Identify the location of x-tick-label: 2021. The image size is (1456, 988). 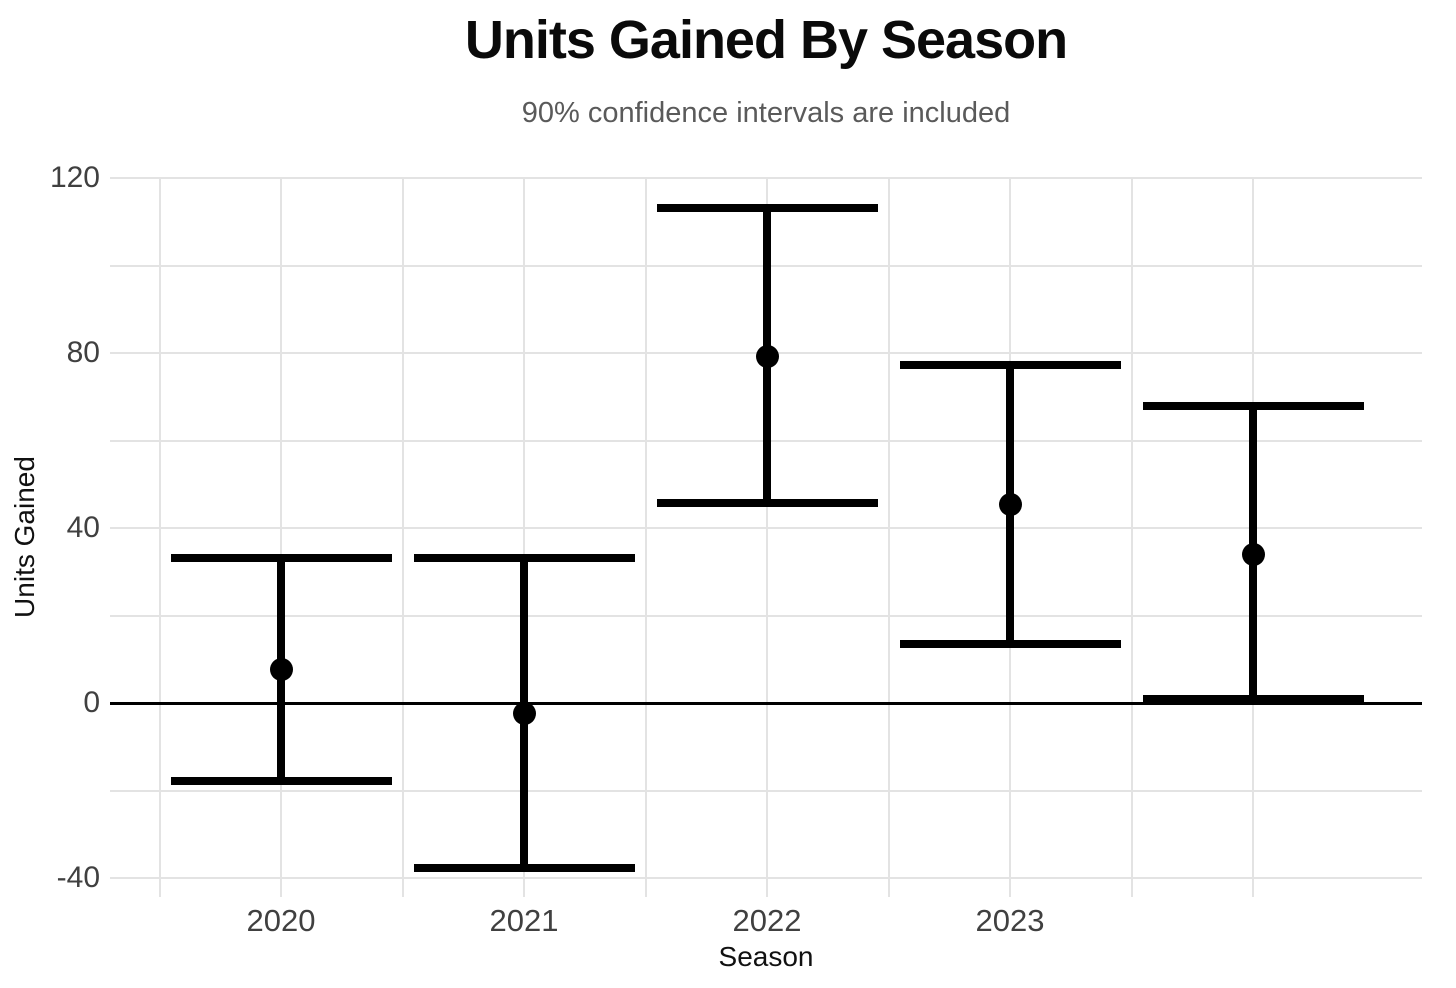
(524, 920).